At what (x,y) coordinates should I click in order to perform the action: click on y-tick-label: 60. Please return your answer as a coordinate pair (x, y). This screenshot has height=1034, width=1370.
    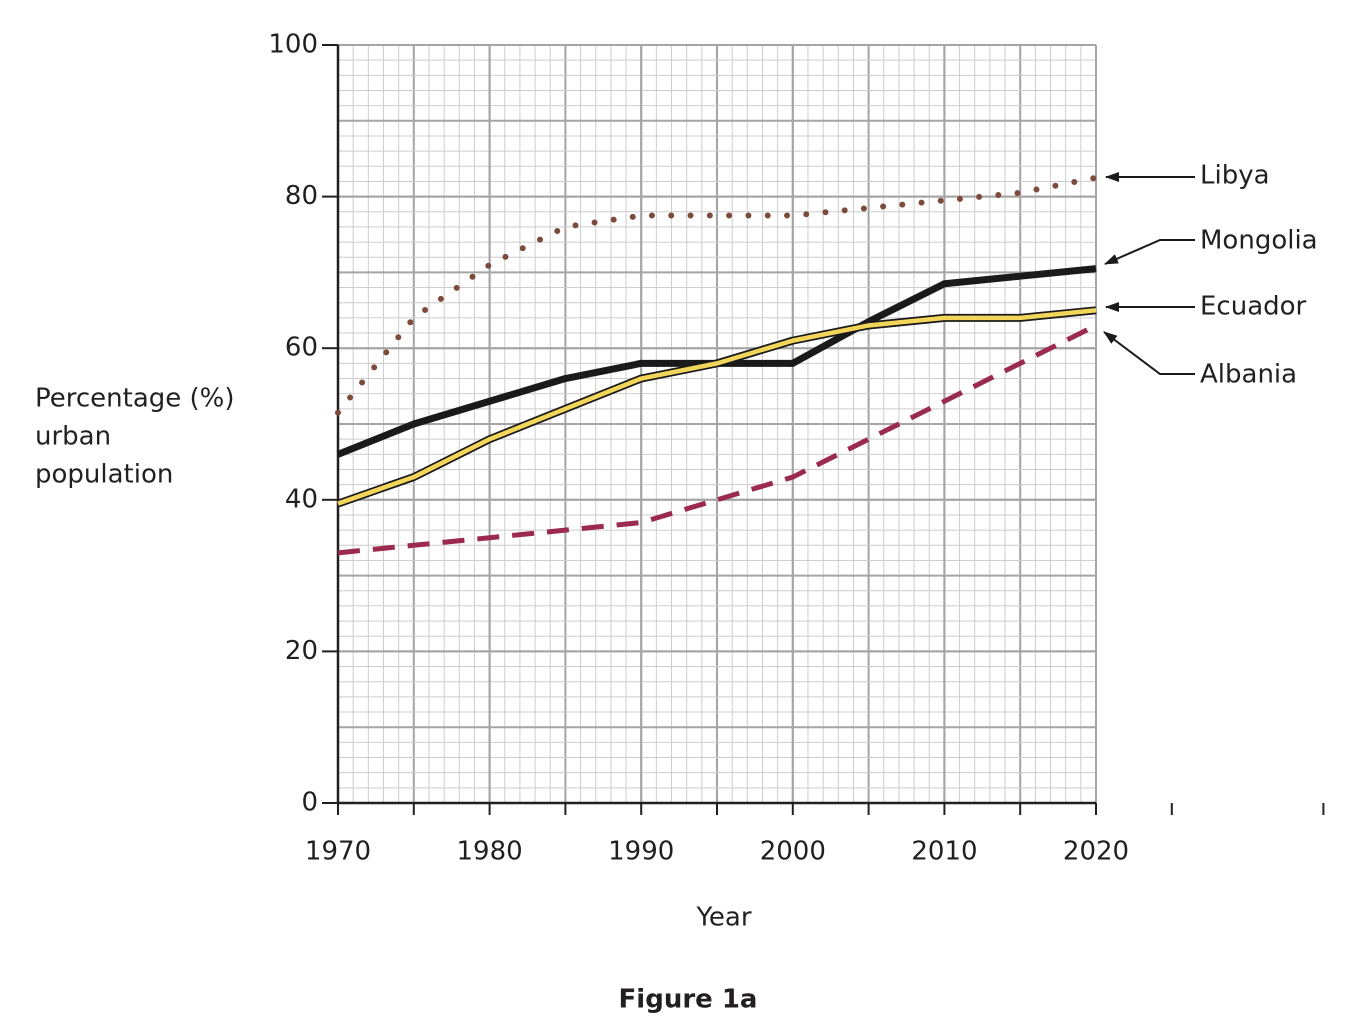
    Looking at the image, I should click on (301, 348).